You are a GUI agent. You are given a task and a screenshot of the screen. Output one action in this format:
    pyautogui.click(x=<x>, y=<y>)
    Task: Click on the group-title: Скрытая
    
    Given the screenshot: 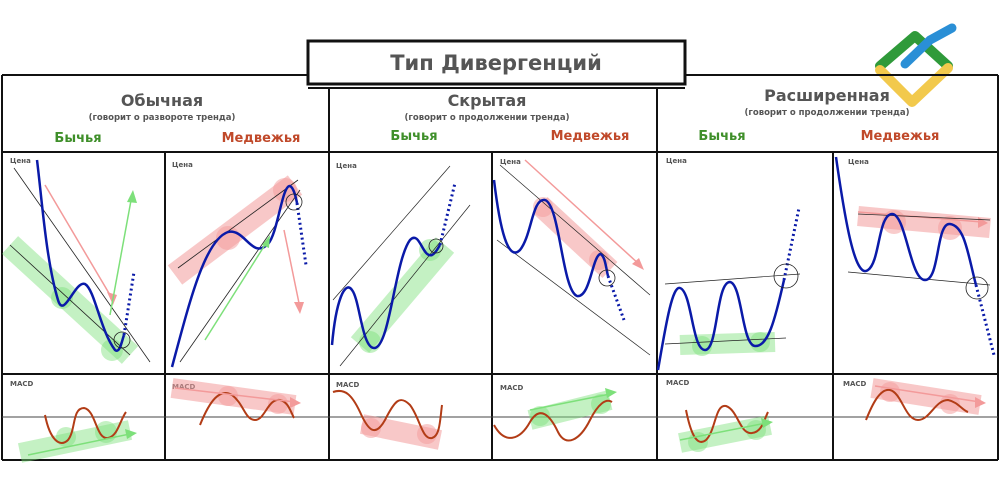 What is the action you would take?
    pyautogui.click(x=487, y=100)
    